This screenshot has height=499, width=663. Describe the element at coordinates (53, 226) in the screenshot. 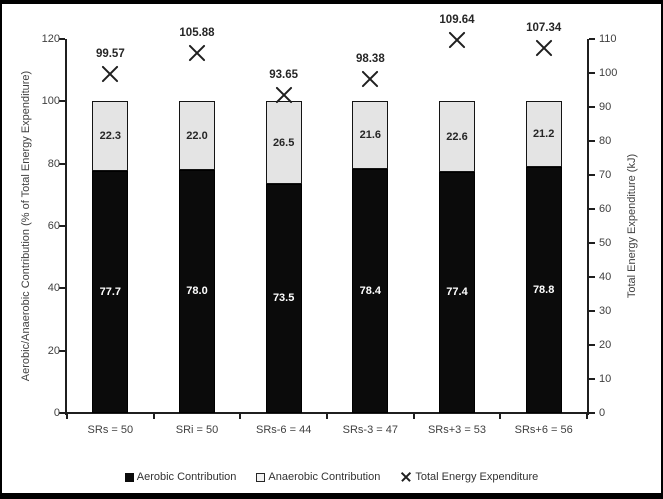

I see `left-axis-tick-label: 60` at that location.